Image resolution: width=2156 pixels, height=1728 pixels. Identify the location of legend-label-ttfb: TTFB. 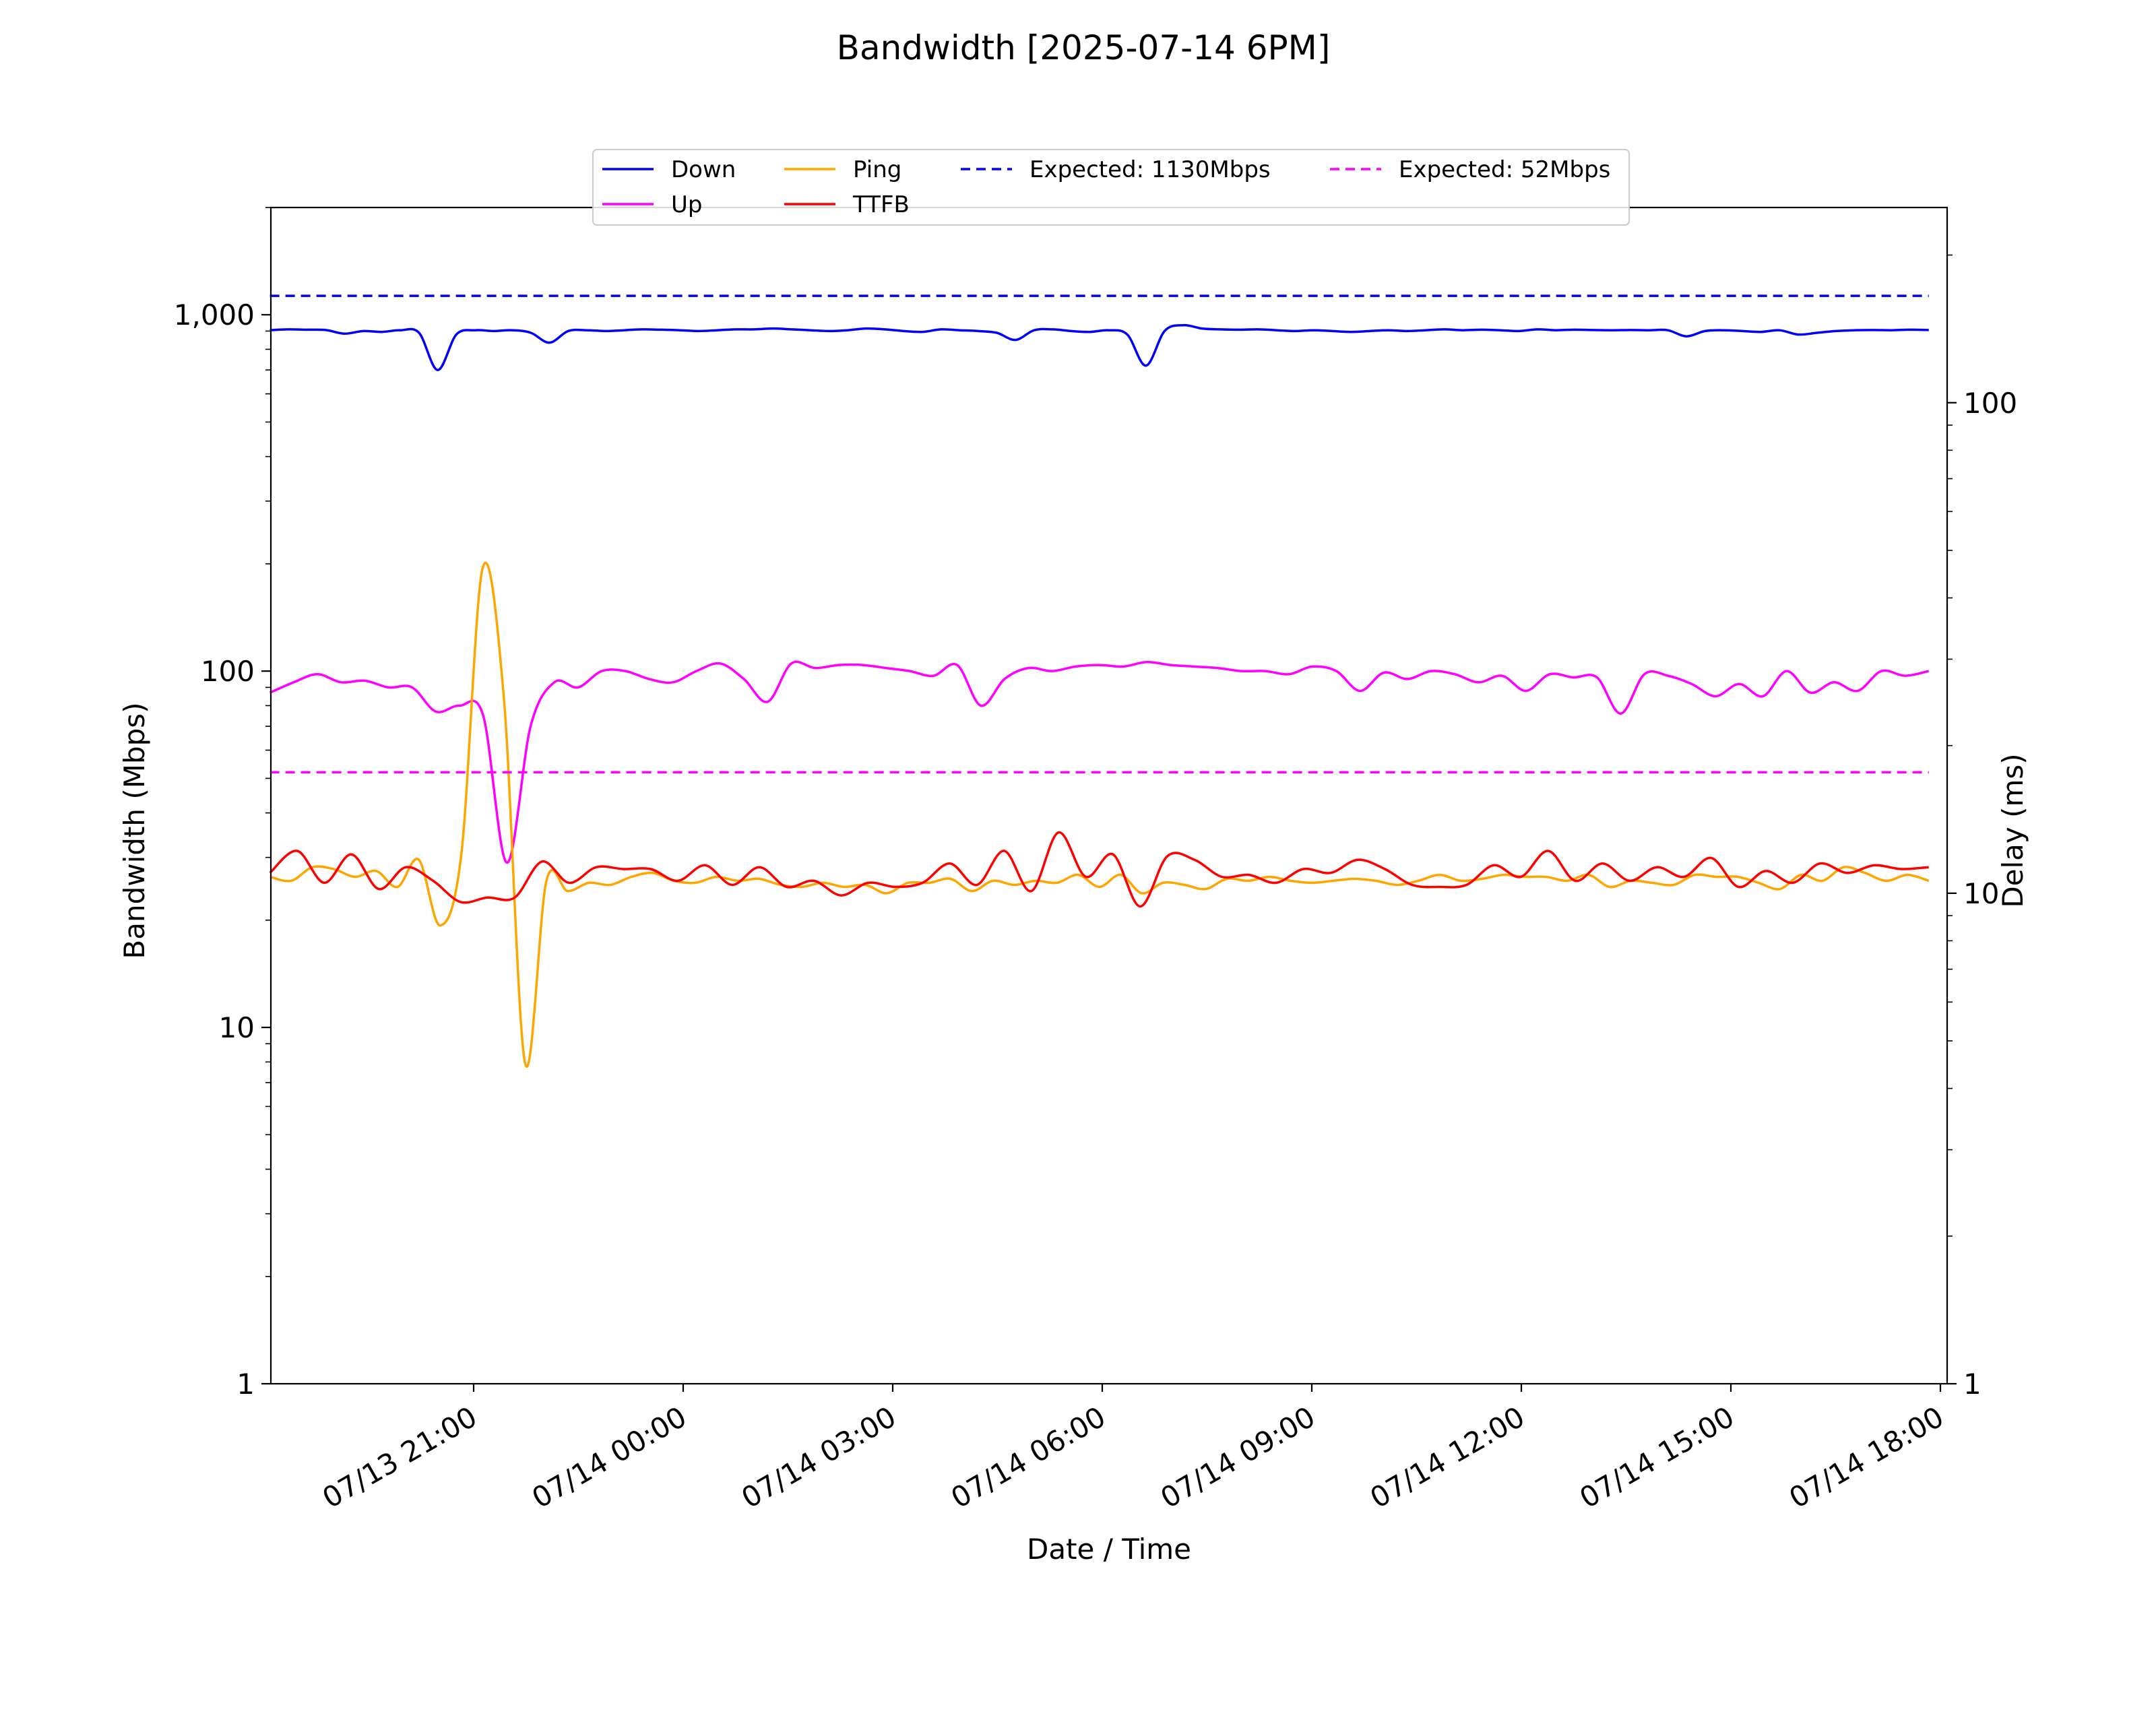
(881, 204).